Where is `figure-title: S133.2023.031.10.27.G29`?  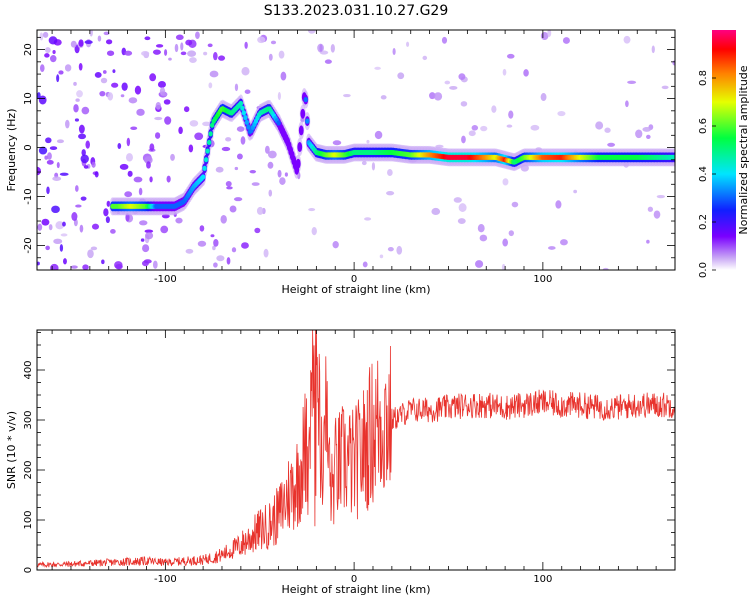 figure-title: S133.2023.031.10.27.G29 is located at coordinates (356, 11).